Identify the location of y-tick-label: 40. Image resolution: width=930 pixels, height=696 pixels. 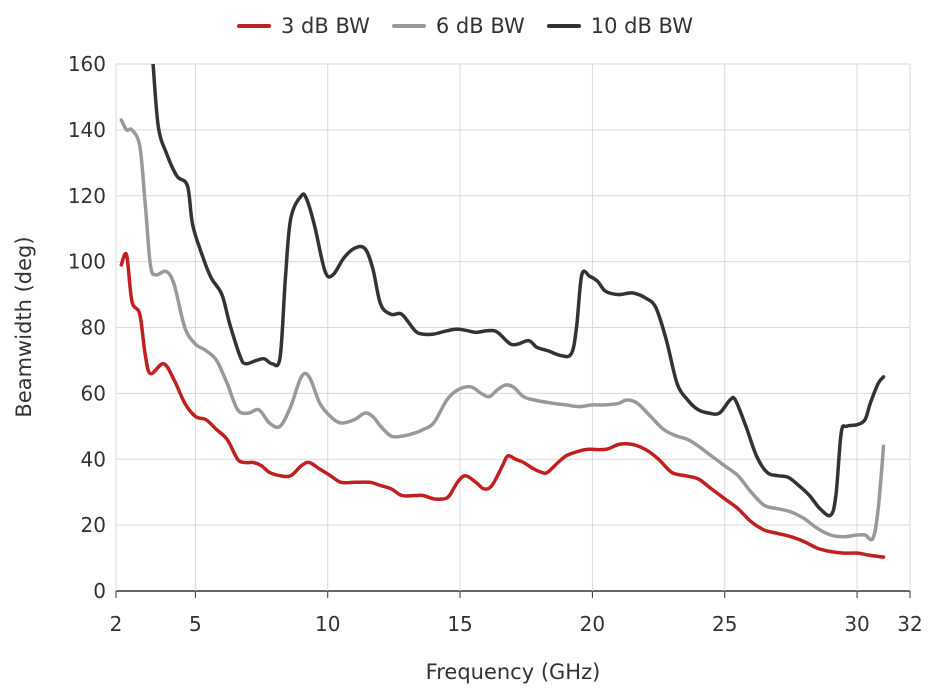
(93, 459).